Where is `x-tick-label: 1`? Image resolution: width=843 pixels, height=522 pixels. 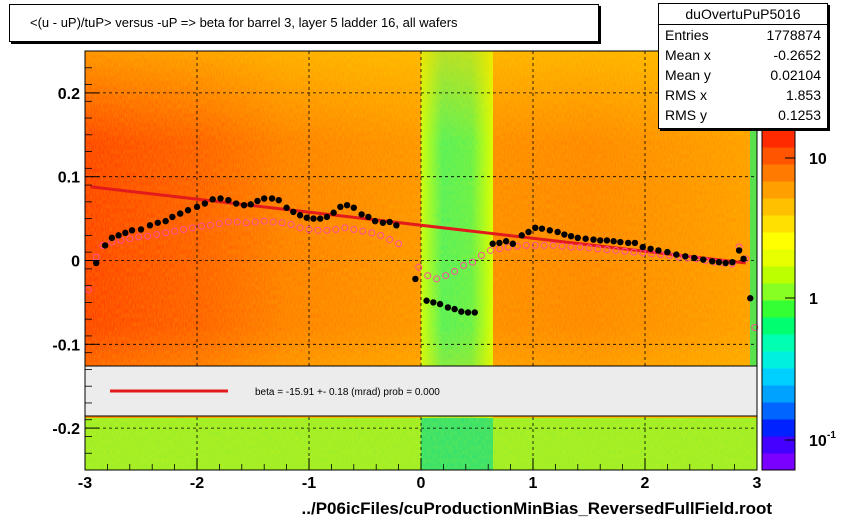
x-tick-label: 1 is located at coordinates (533, 483).